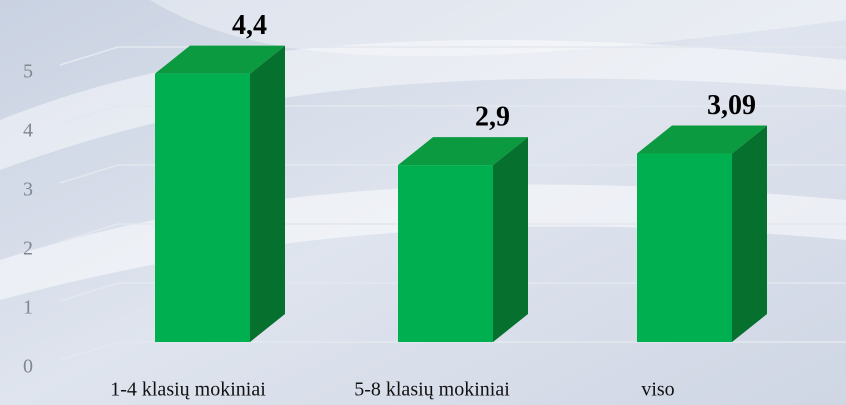  What do you see at coordinates (28, 131) in the screenshot?
I see `y-tick-label: 4` at bounding box center [28, 131].